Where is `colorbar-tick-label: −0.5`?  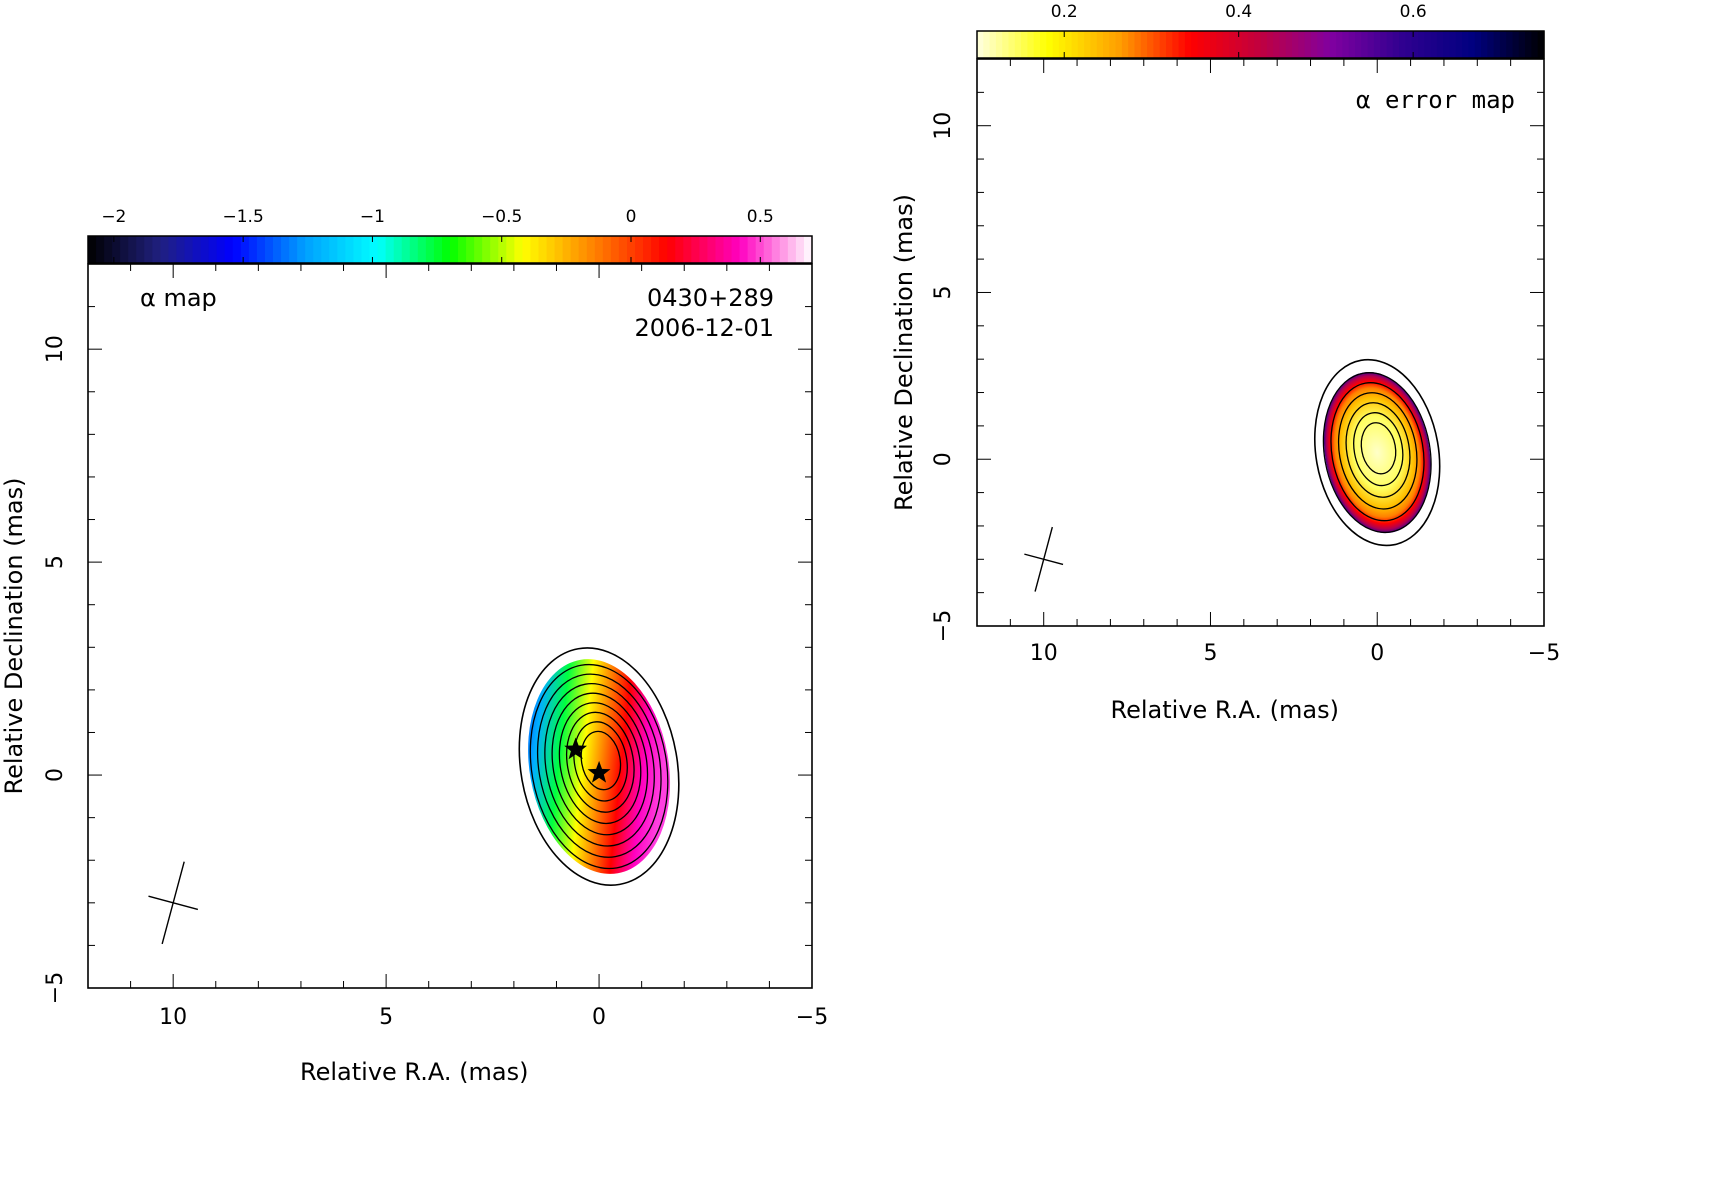 colorbar-tick-label: −0.5 is located at coordinates (501, 217).